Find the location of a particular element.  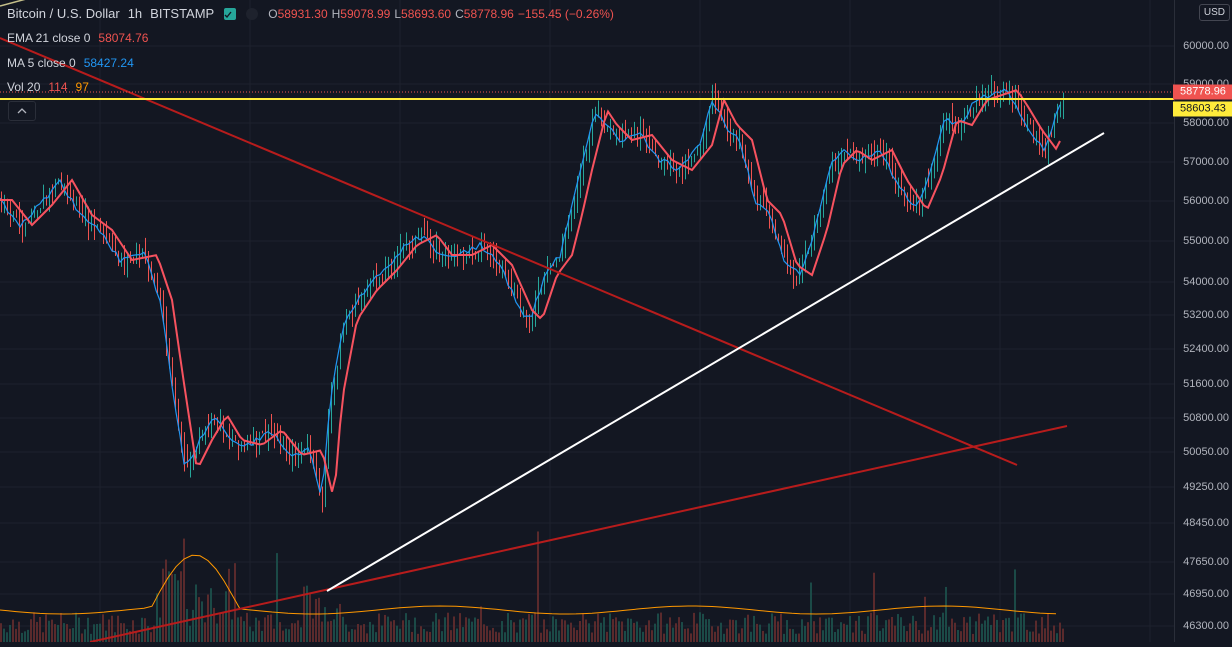

volume-label: Vol 20 is located at coordinates (24, 87).